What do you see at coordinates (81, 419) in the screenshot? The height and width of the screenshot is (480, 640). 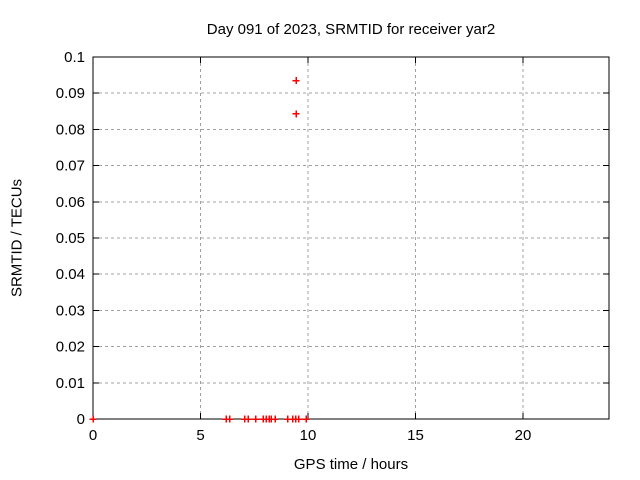 I see `y-tick-label: 0` at bounding box center [81, 419].